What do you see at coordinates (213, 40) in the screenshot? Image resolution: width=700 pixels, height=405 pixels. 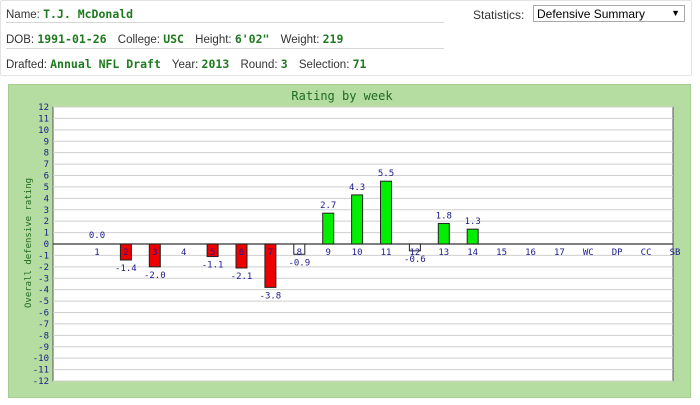 I see `height-label: Height:` at bounding box center [213, 40].